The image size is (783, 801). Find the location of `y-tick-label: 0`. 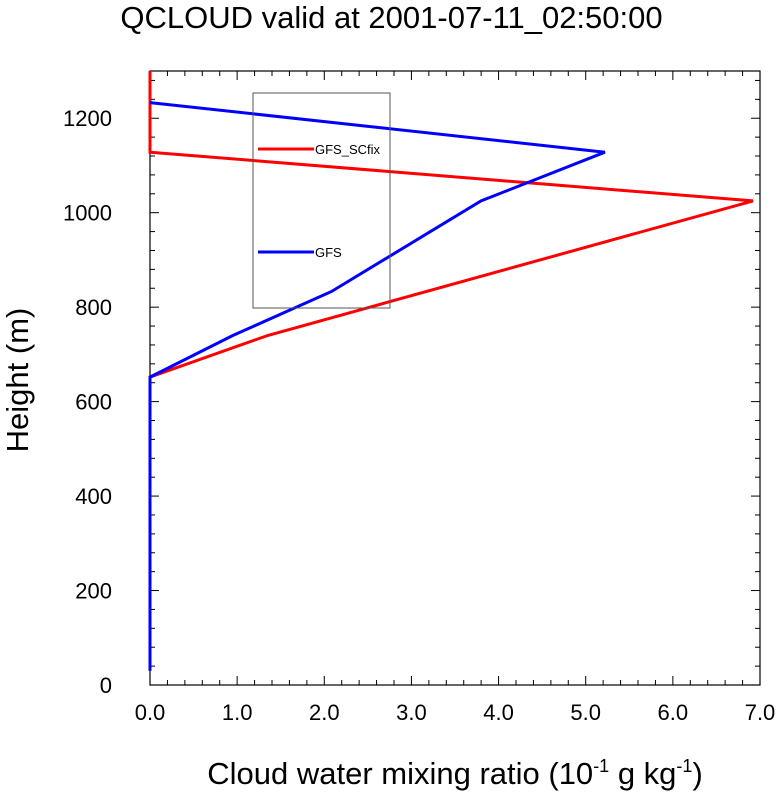

y-tick-label: 0 is located at coordinates (106, 685).